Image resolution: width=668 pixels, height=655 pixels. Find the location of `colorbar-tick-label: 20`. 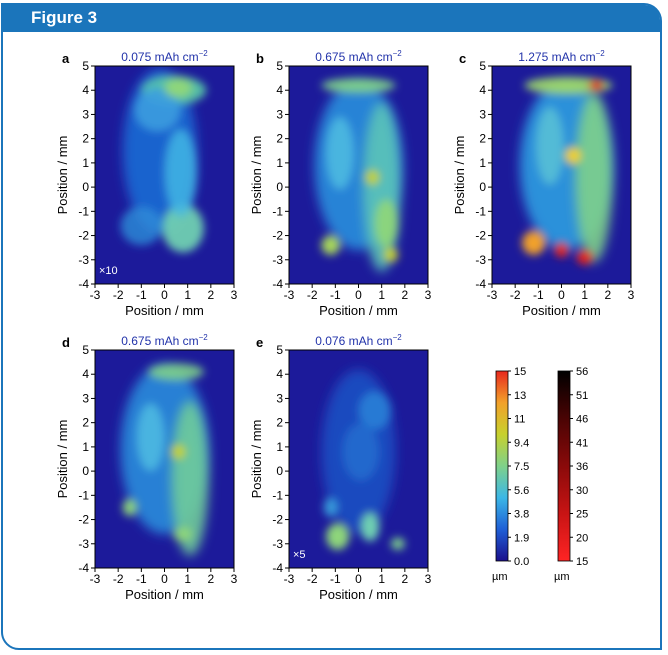

colorbar-tick-label: 20 is located at coordinates (582, 538).